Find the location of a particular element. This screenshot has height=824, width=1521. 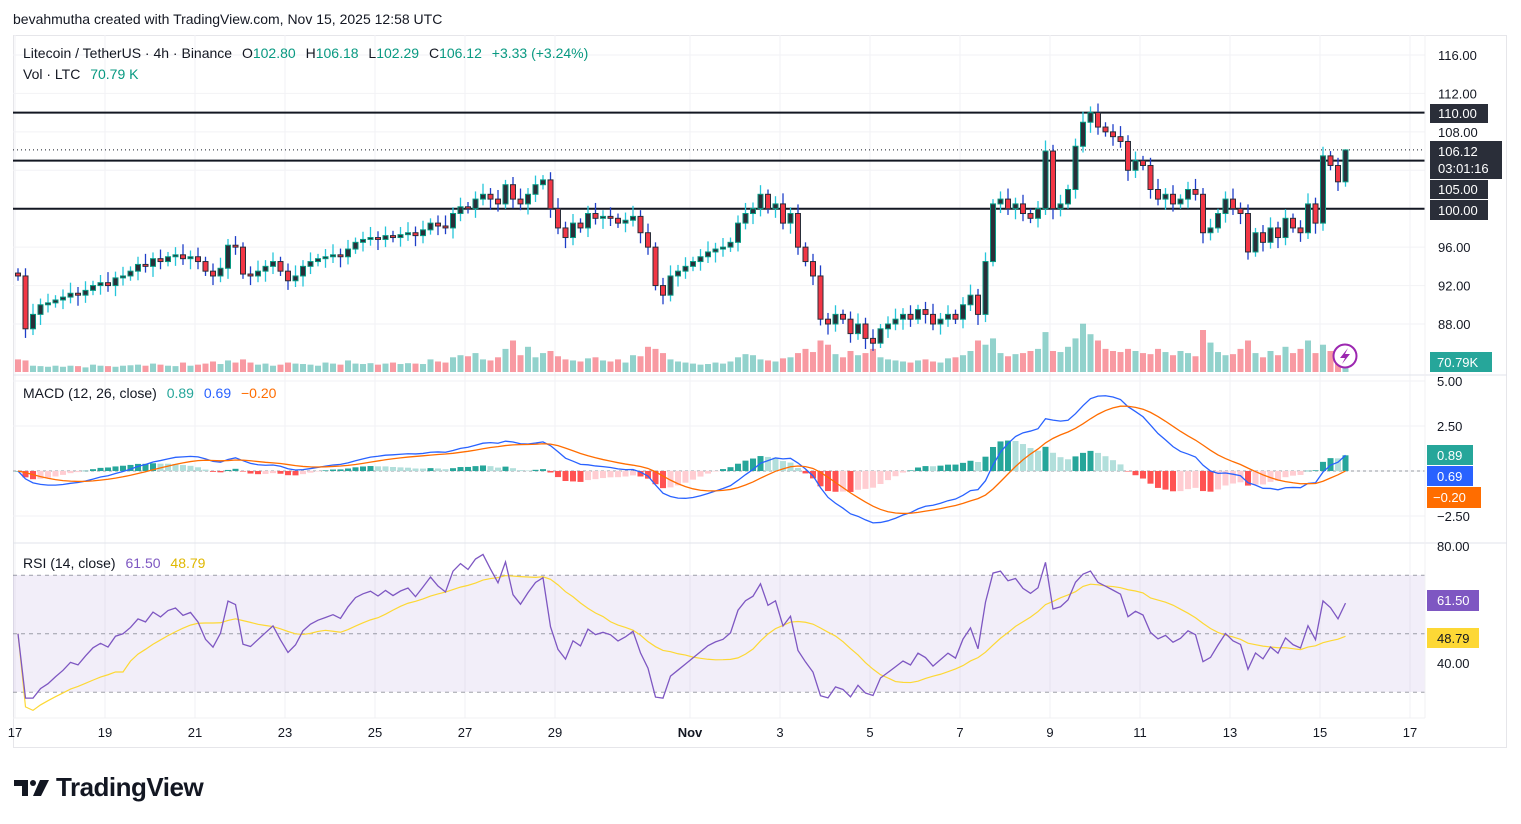

level-label-100: 100.00 is located at coordinates (1458, 210).